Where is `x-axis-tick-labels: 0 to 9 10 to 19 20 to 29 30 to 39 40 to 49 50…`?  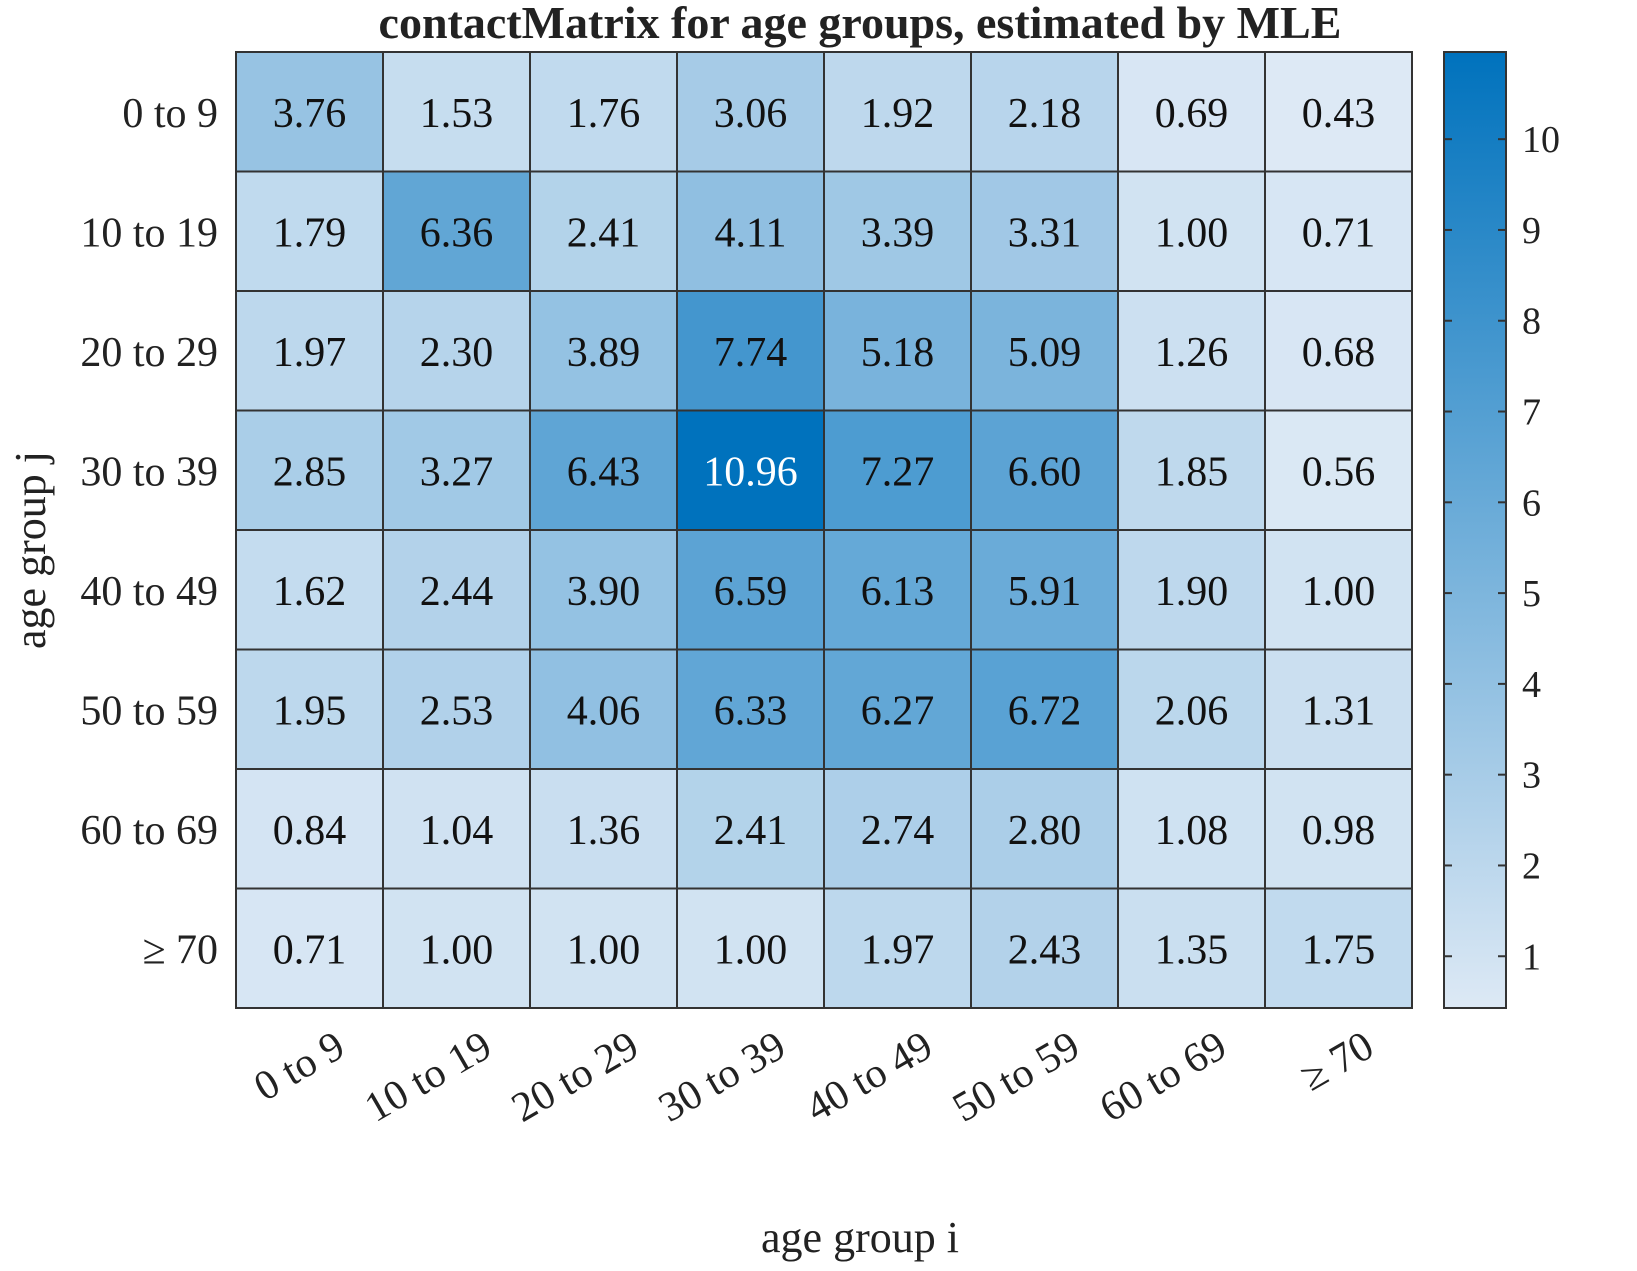
x-axis-tick-labels: 0 to 9 10 to 19 20 to 29 30 to 39 40 to 49 50… is located at coordinates (814, 1077).